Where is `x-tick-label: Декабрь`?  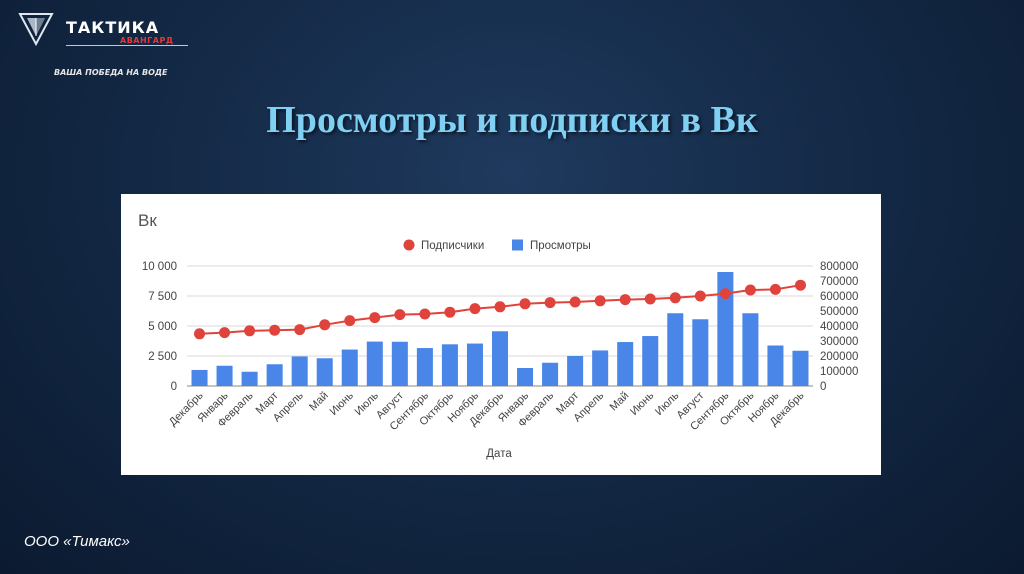 x-tick-label: Декабрь is located at coordinates (186, 408).